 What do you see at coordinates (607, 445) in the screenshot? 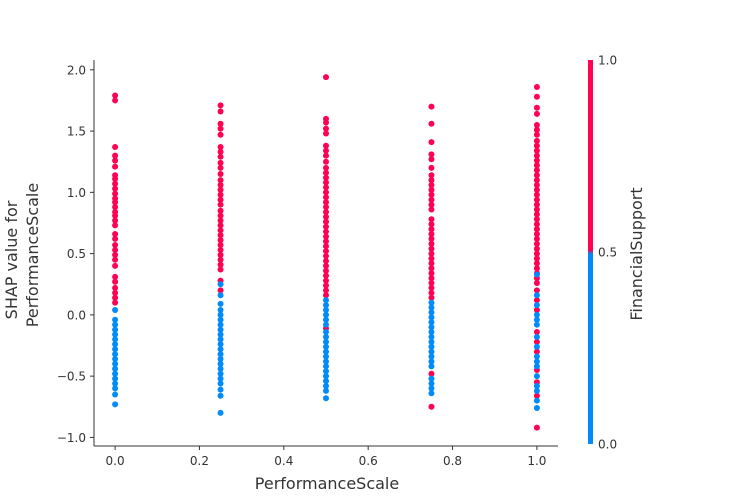
I see `colorbar-tick-label: 0.0` at bounding box center [607, 445].